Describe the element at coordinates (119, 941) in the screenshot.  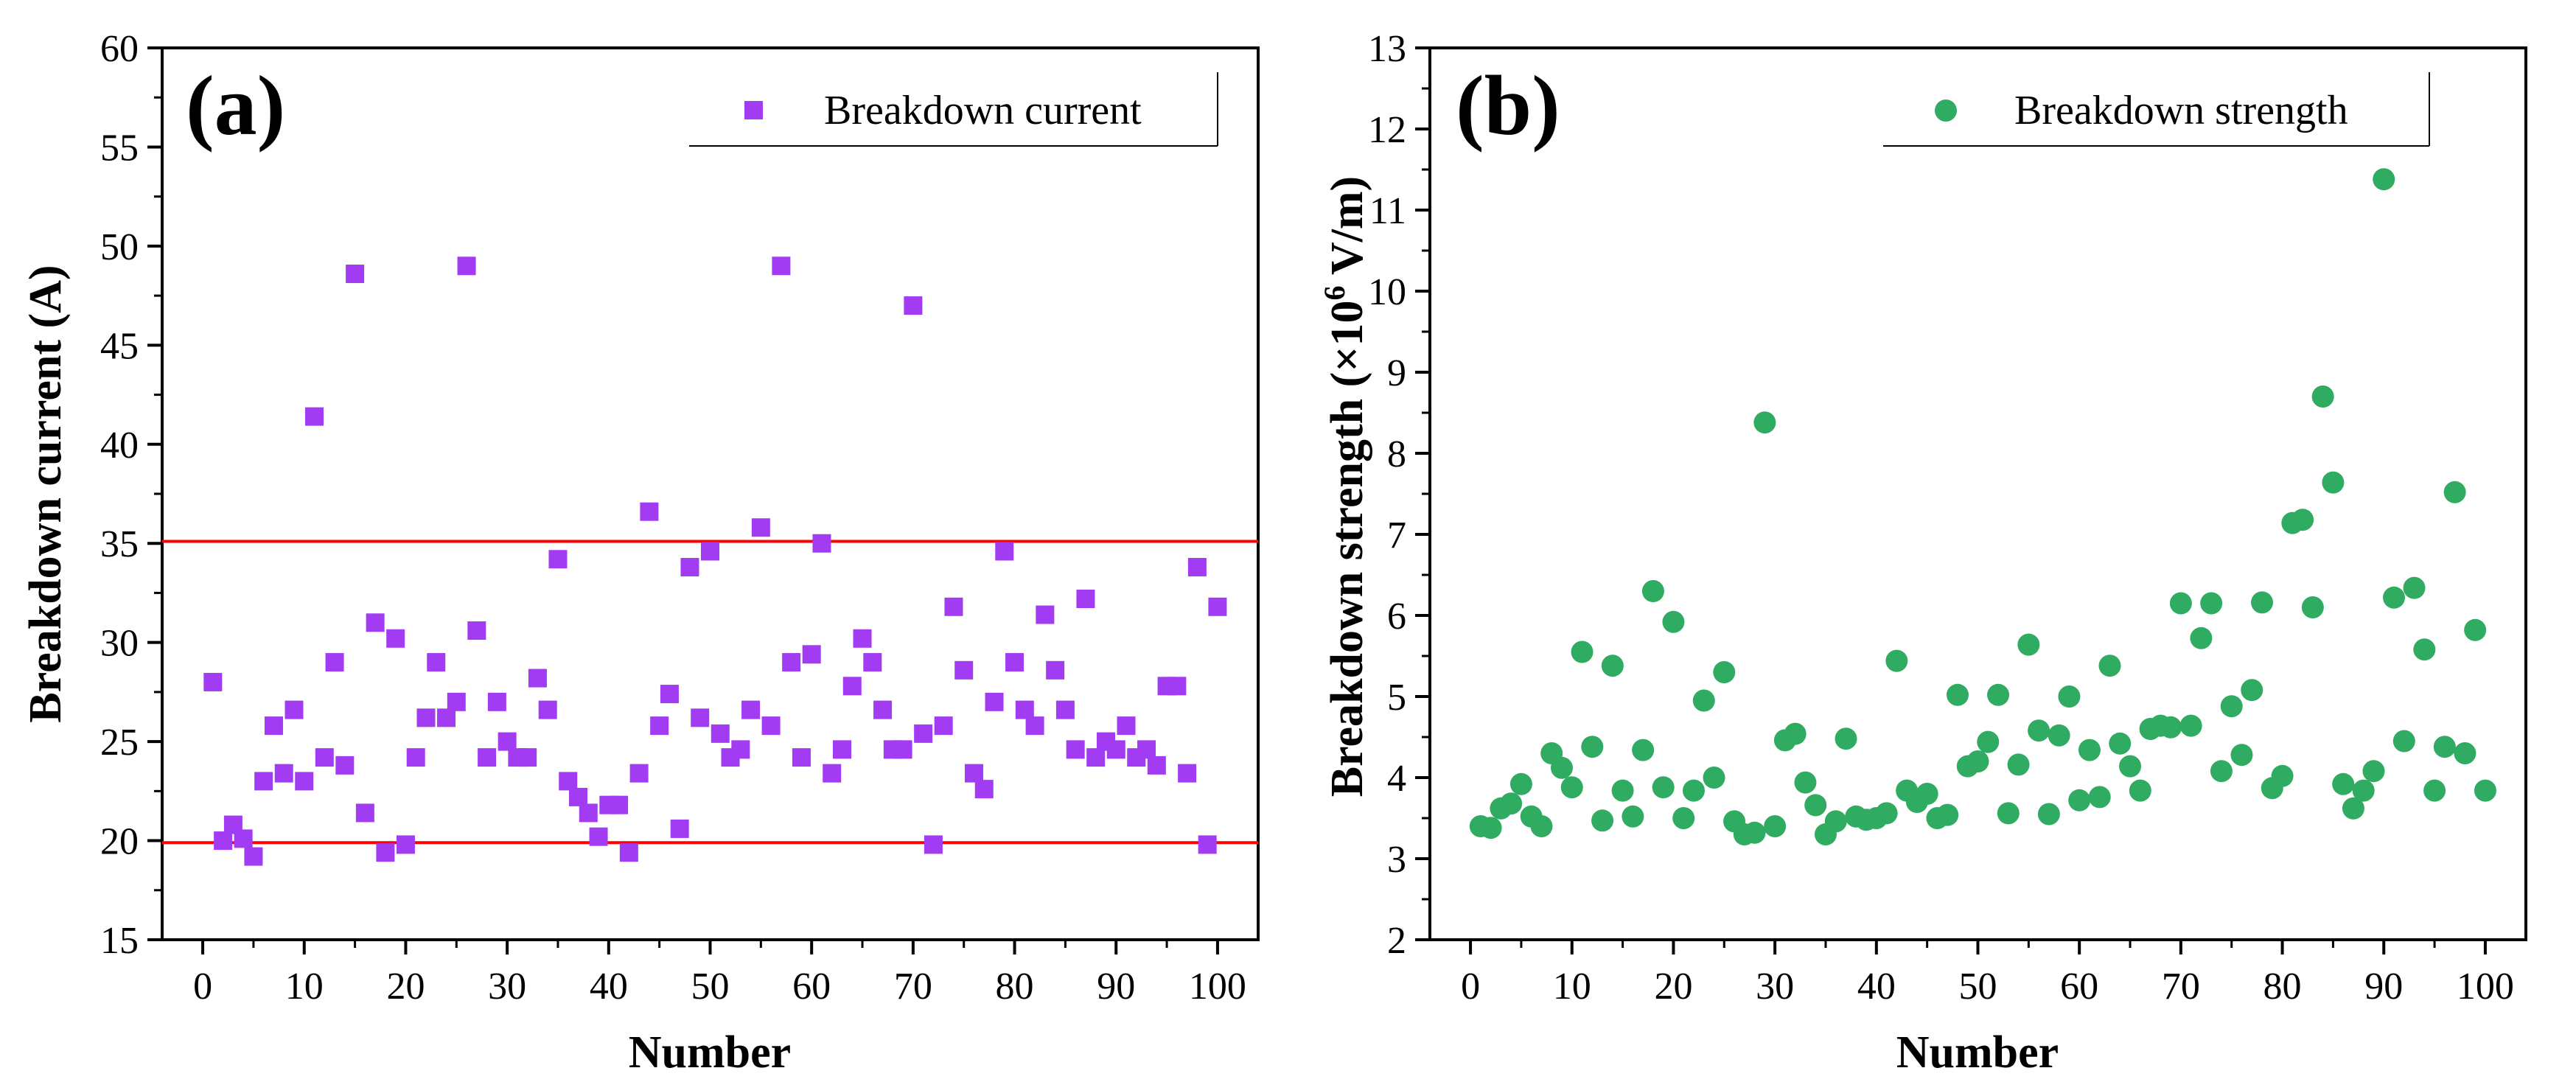
I see `y-tick-label: 15` at that location.